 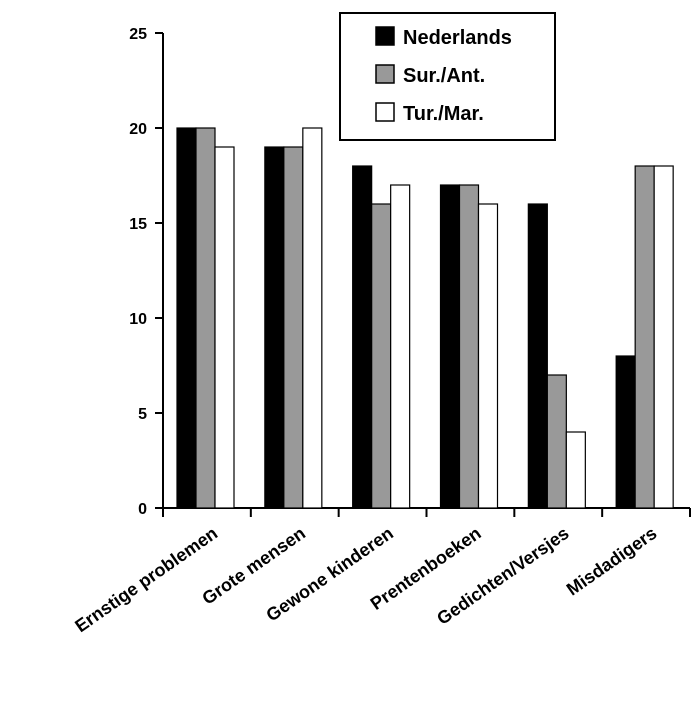 What do you see at coordinates (444, 76) in the screenshot?
I see `legend-label: Sur./Ant.` at bounding box center [444, 76].